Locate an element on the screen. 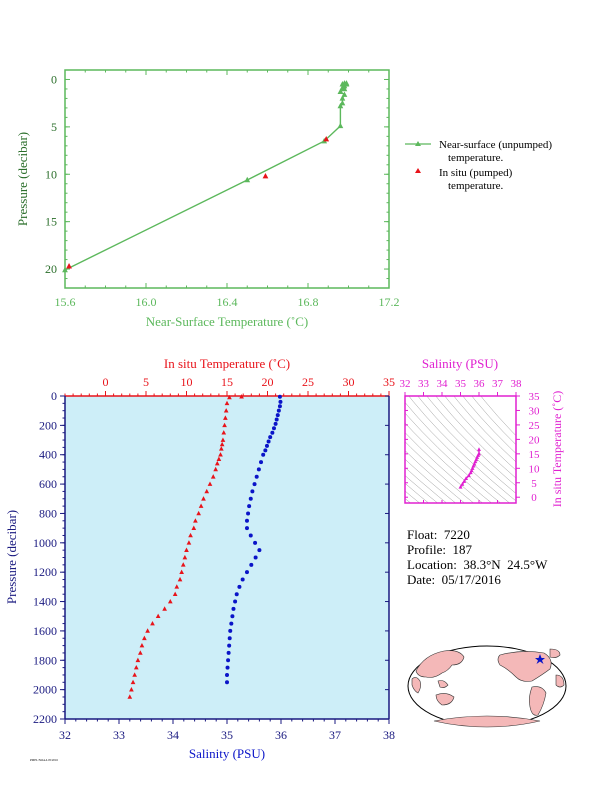 This screenshot has width=612, height=792. plot2-pressure-tick-label: 600 is located at coordinates (48, 484).